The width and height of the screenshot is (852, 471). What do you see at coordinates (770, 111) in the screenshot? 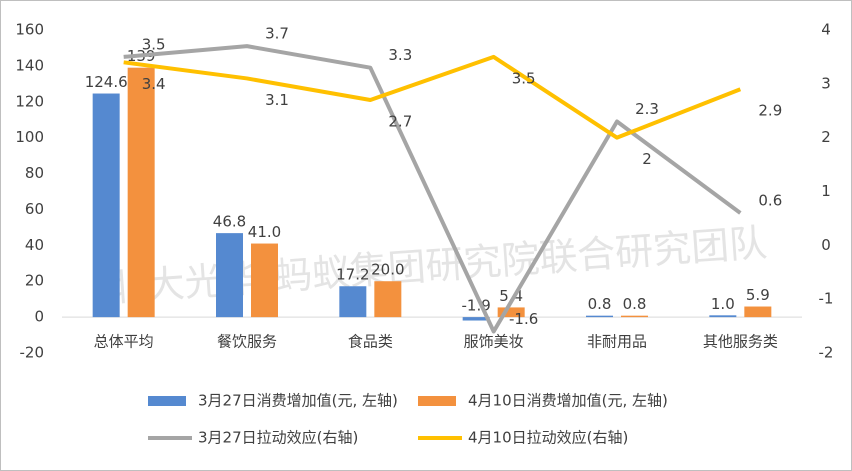
I see `line-value-label: 2.9` at bounding box center [770, 111].